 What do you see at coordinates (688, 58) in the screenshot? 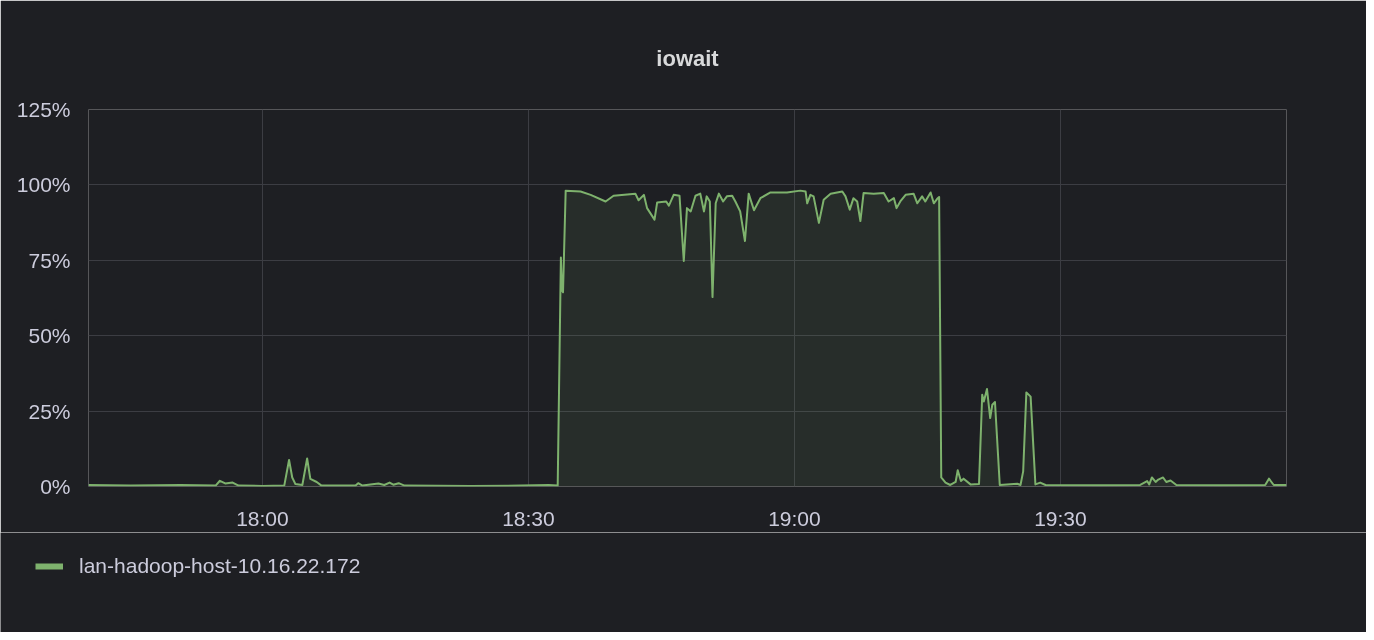
I see `chart-title: iowait` at bounding box center [688, 58].